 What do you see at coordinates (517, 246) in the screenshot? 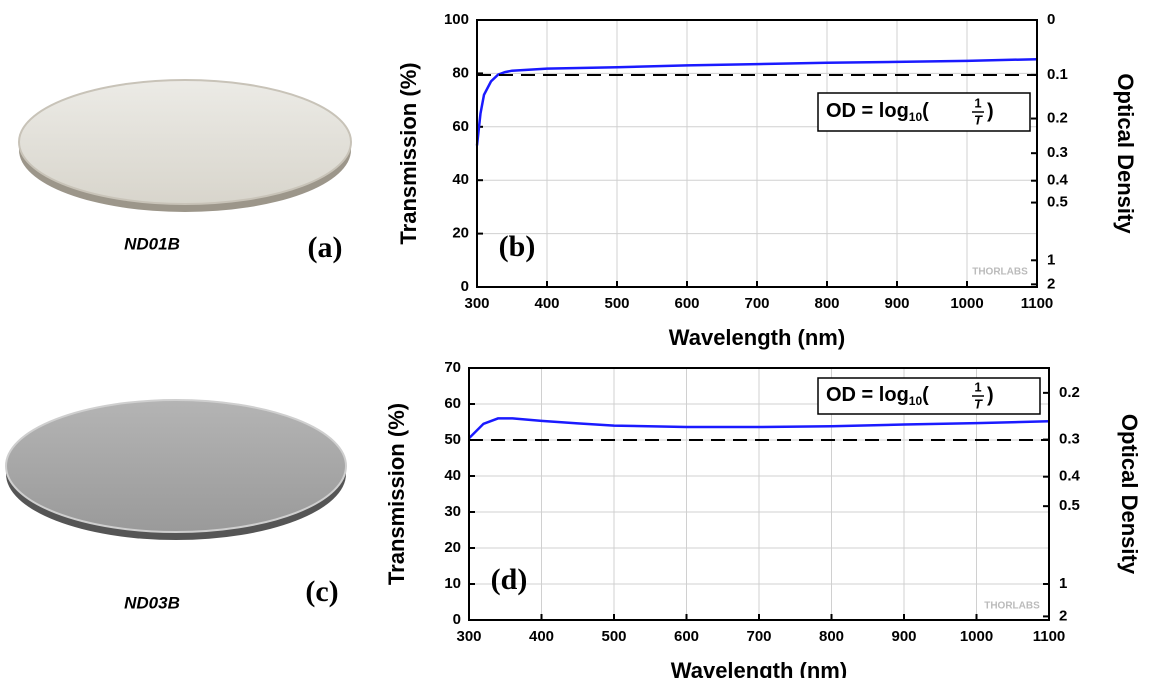
I see `panel-label: (b)` at bounding box center [517, 246].